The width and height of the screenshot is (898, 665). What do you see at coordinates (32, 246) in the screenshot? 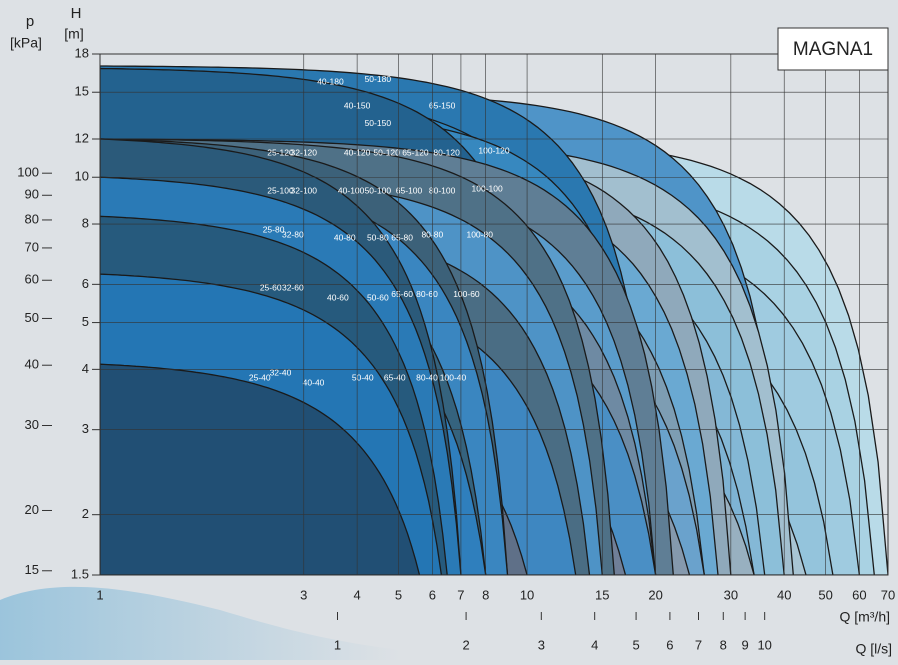
I see `y2-tick-label: 70` at bounding box center [32, 246].